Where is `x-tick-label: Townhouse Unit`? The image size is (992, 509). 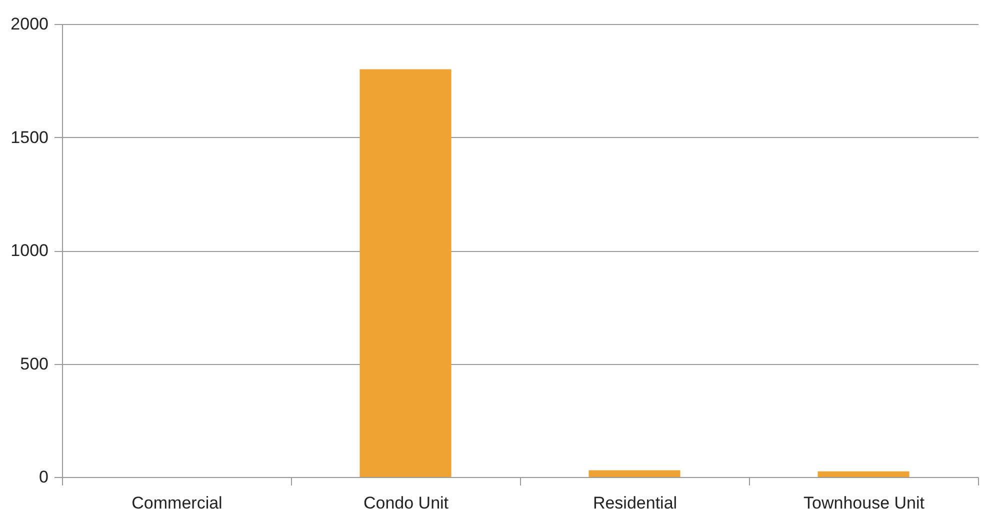
x-tick-label: Townhouse Unit is located at coordinates (864, 501).